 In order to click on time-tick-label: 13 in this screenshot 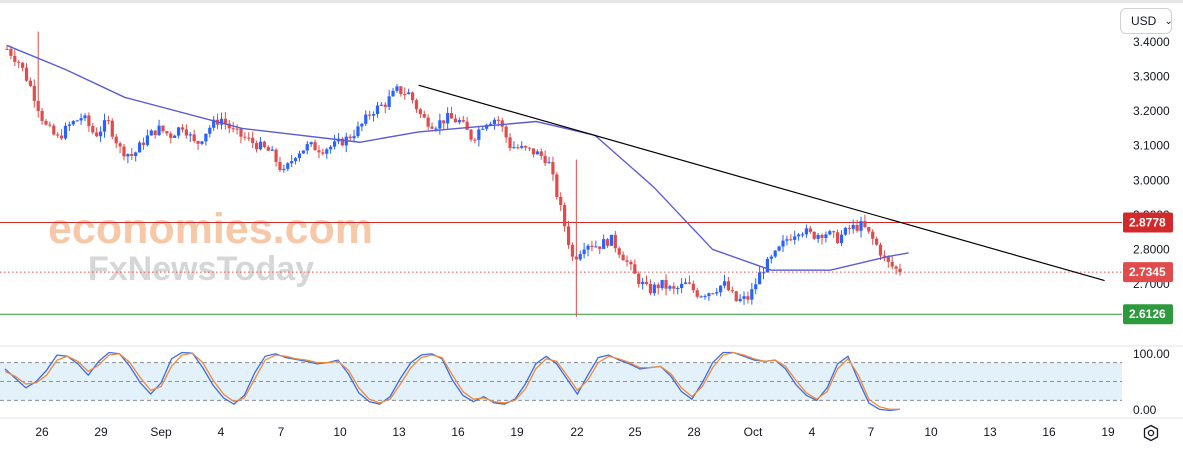, I will do `click(399, 432)`.